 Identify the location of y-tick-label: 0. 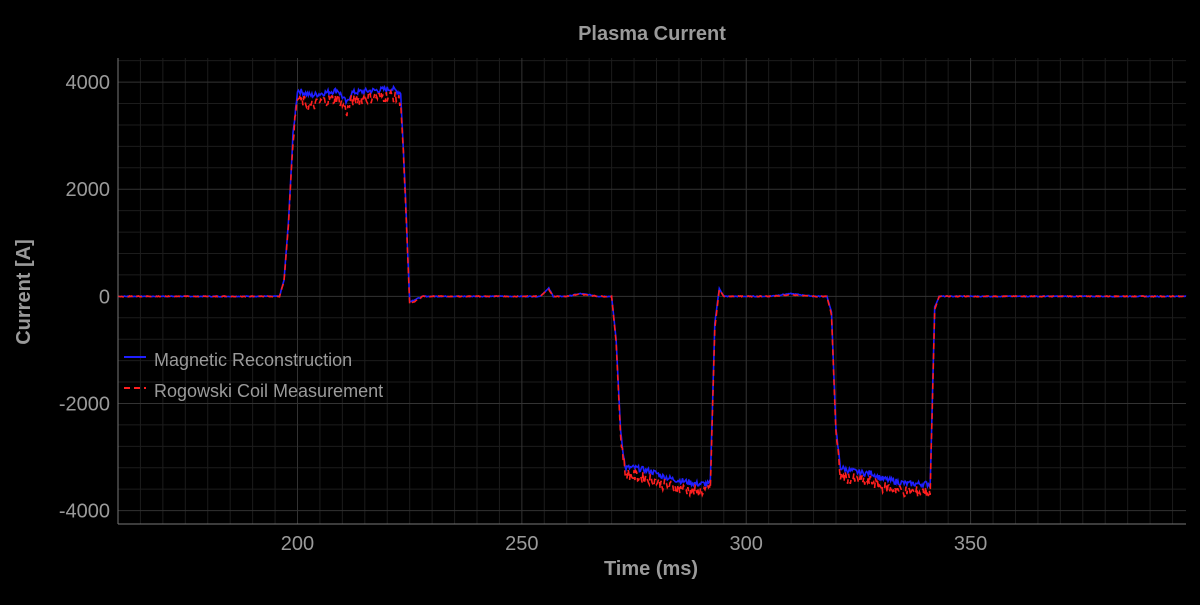
(104, 297).